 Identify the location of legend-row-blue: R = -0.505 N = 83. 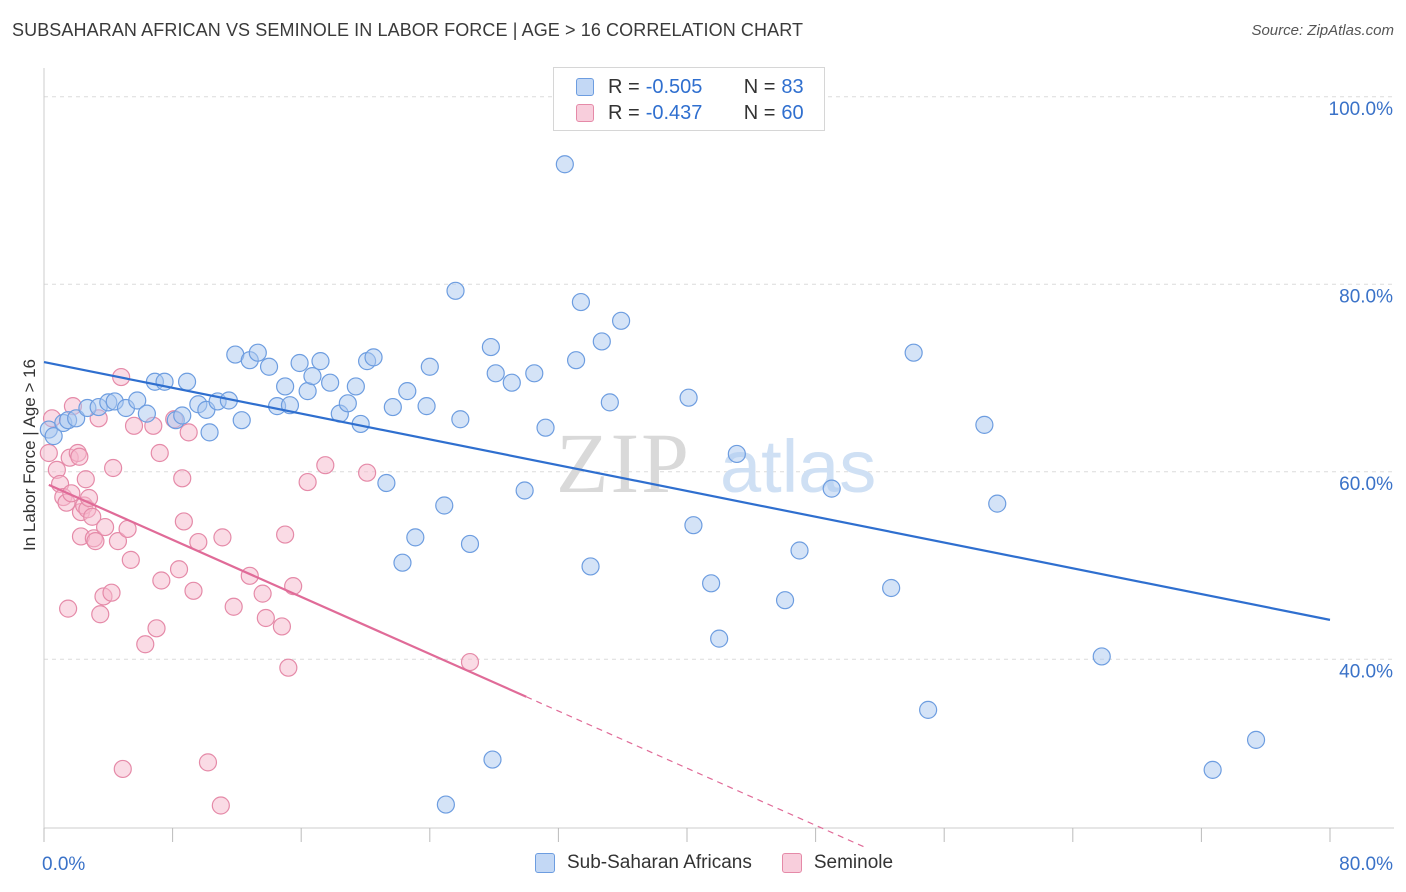
(690, 87).